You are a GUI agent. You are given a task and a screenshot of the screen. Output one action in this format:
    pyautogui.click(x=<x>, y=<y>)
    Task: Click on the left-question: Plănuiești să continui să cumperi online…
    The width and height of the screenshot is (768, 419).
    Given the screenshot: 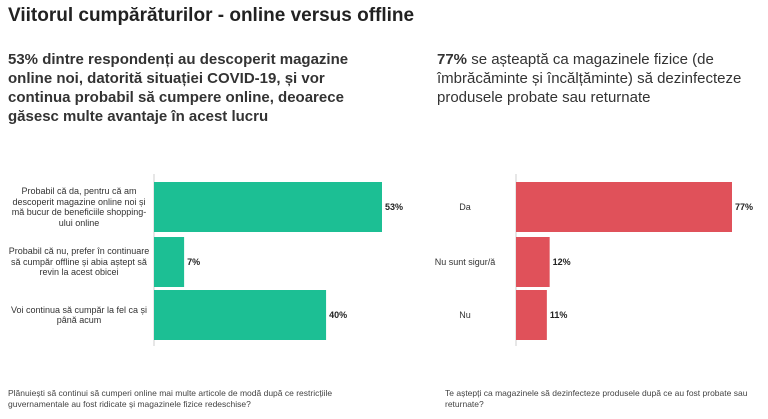 What is the action you would take?
    pyautogui.click(x=170, y=398)
    